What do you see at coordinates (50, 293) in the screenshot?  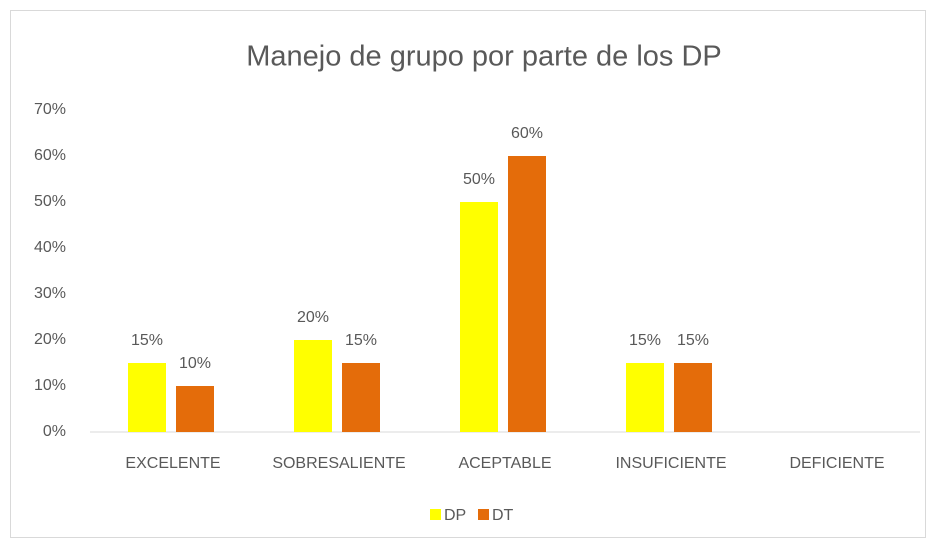 I see `y-tick-label: 30%` at bounding box center [50, 293].